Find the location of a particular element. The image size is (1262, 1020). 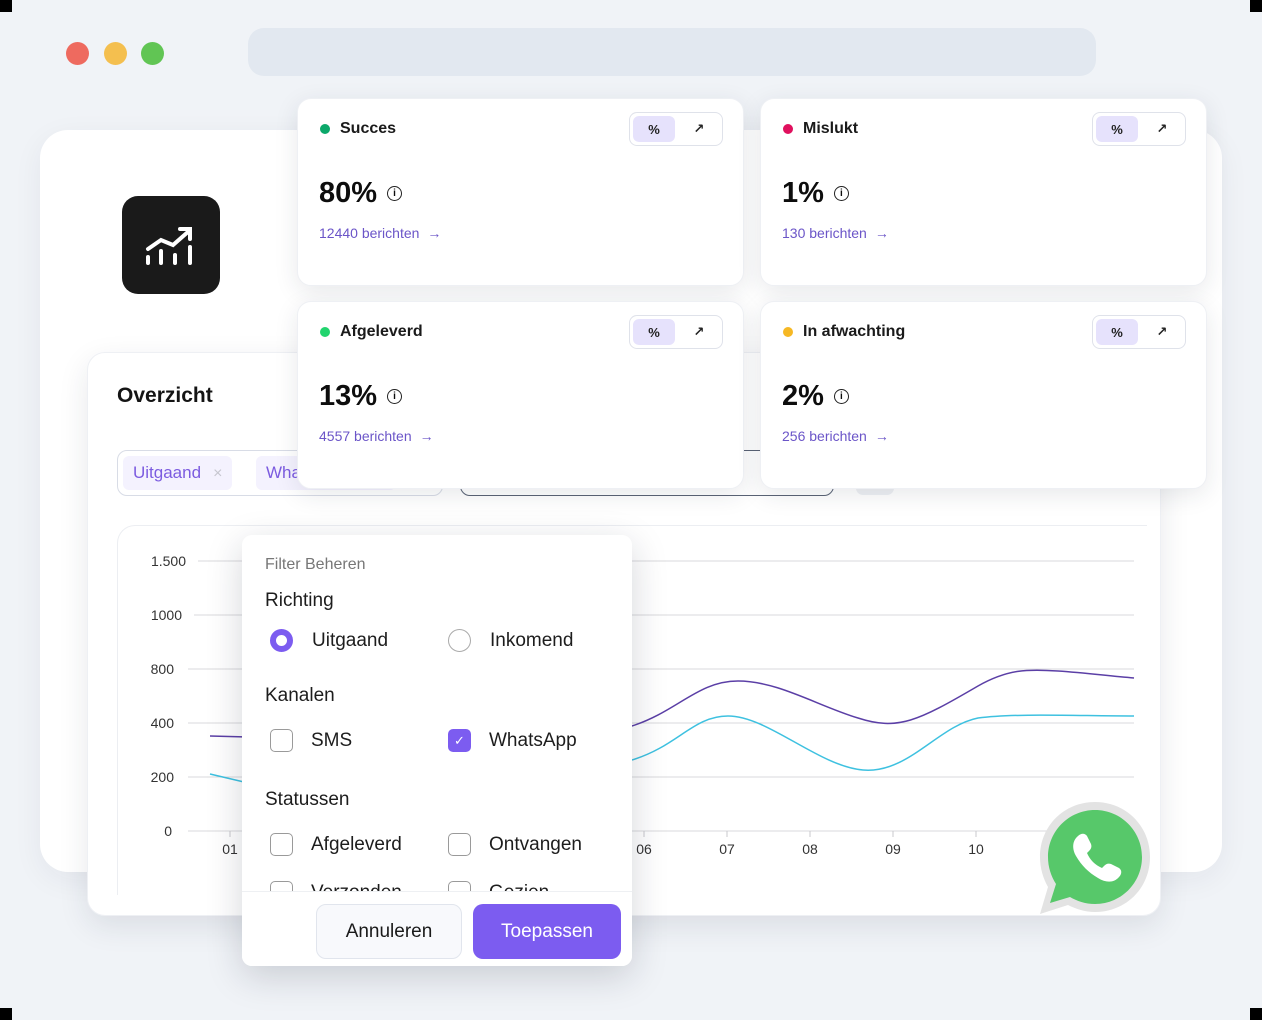

section-title-statussen: Statussen is located at coordinates (307, 799).